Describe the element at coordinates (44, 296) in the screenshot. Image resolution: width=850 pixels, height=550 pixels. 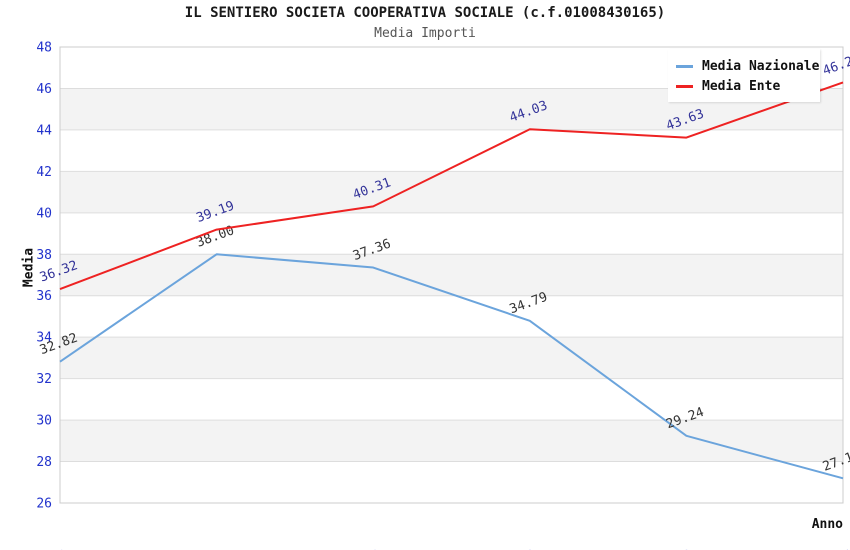
I see `y-tick-label: 36` at that location.